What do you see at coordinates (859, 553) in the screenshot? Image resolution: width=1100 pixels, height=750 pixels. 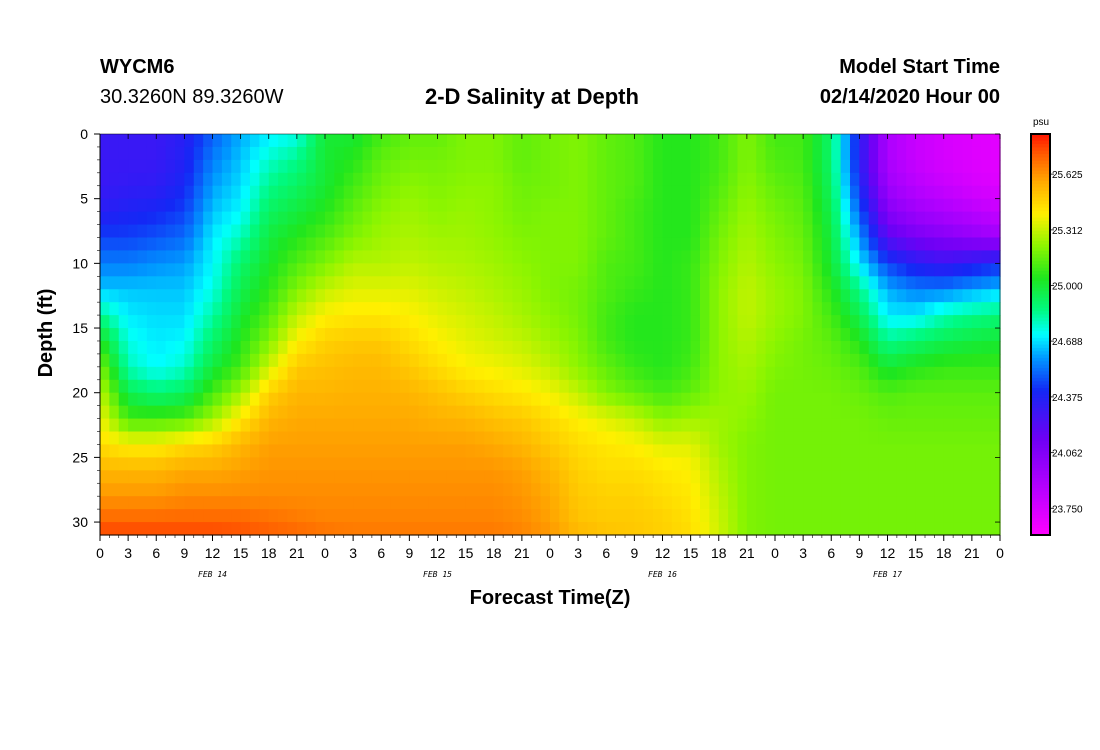 I see `x-tick-label: 9` at bounding box center [859, 553].